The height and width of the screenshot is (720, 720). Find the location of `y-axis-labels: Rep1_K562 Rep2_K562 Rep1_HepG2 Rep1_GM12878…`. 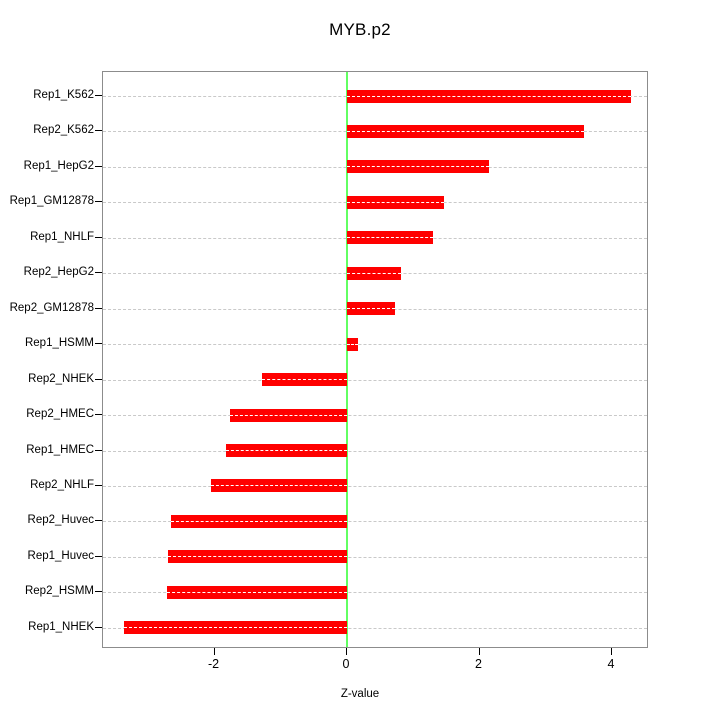

y-axis-labels: Rep1_K562 Rep2_K562 Rep1_HepG2 Rep1_GM12878… is located at coordinates (51, 360).